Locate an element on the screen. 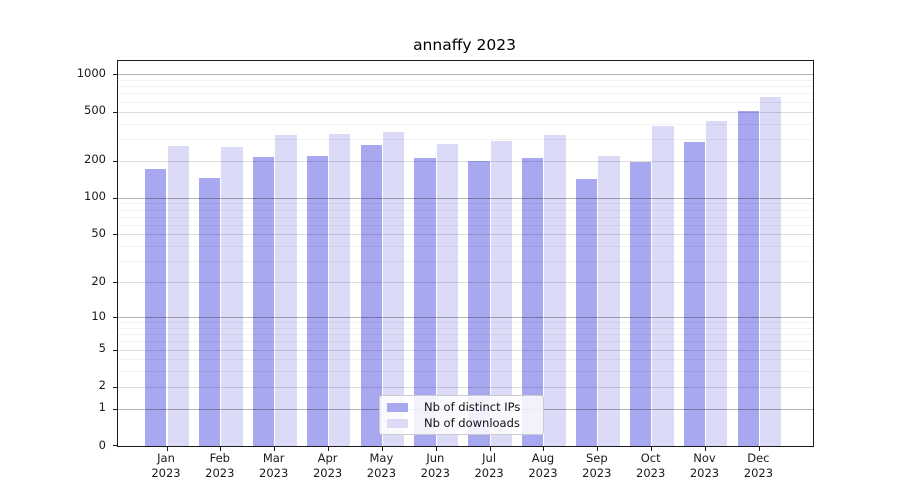 The image size is (900, 500). bar-nb-of-downloads-apr-2023 is located at coordinates (340, 290).